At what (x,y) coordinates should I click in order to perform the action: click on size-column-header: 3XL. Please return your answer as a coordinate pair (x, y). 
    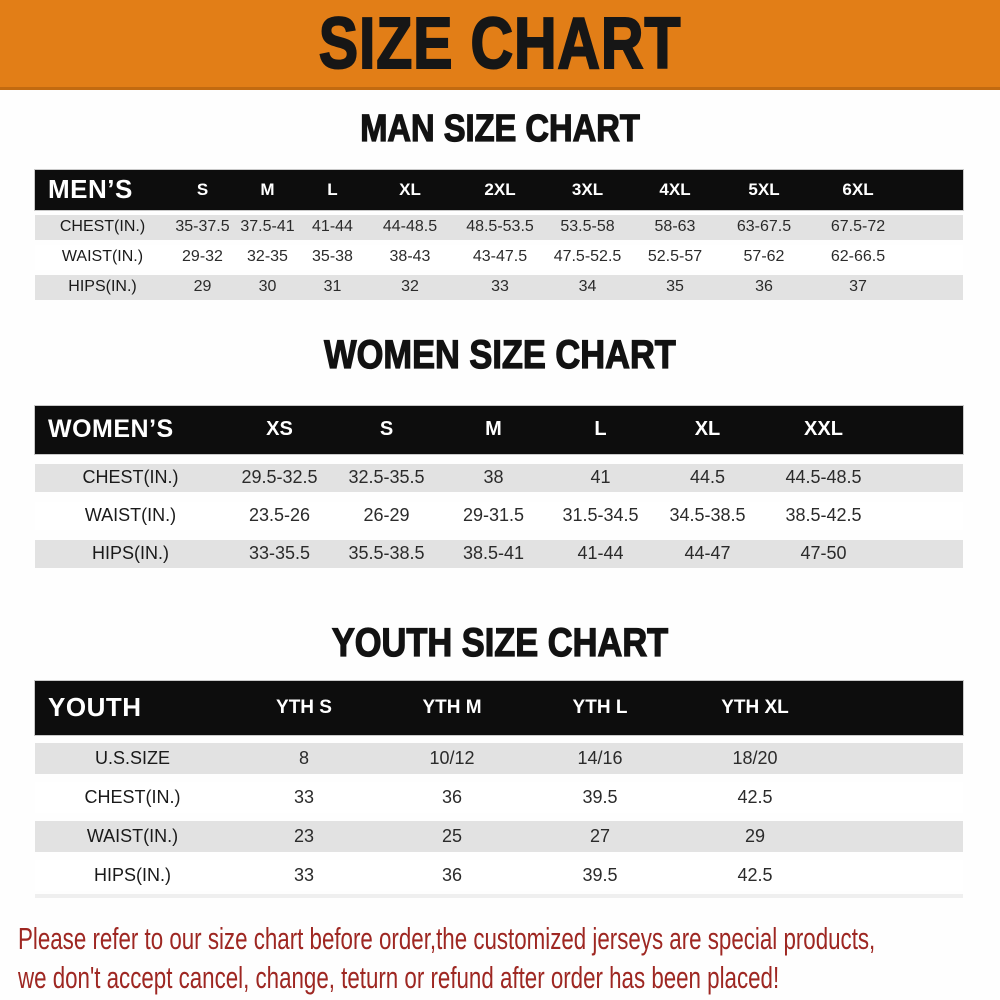
    Looking at the image, I should click on (587, 189).